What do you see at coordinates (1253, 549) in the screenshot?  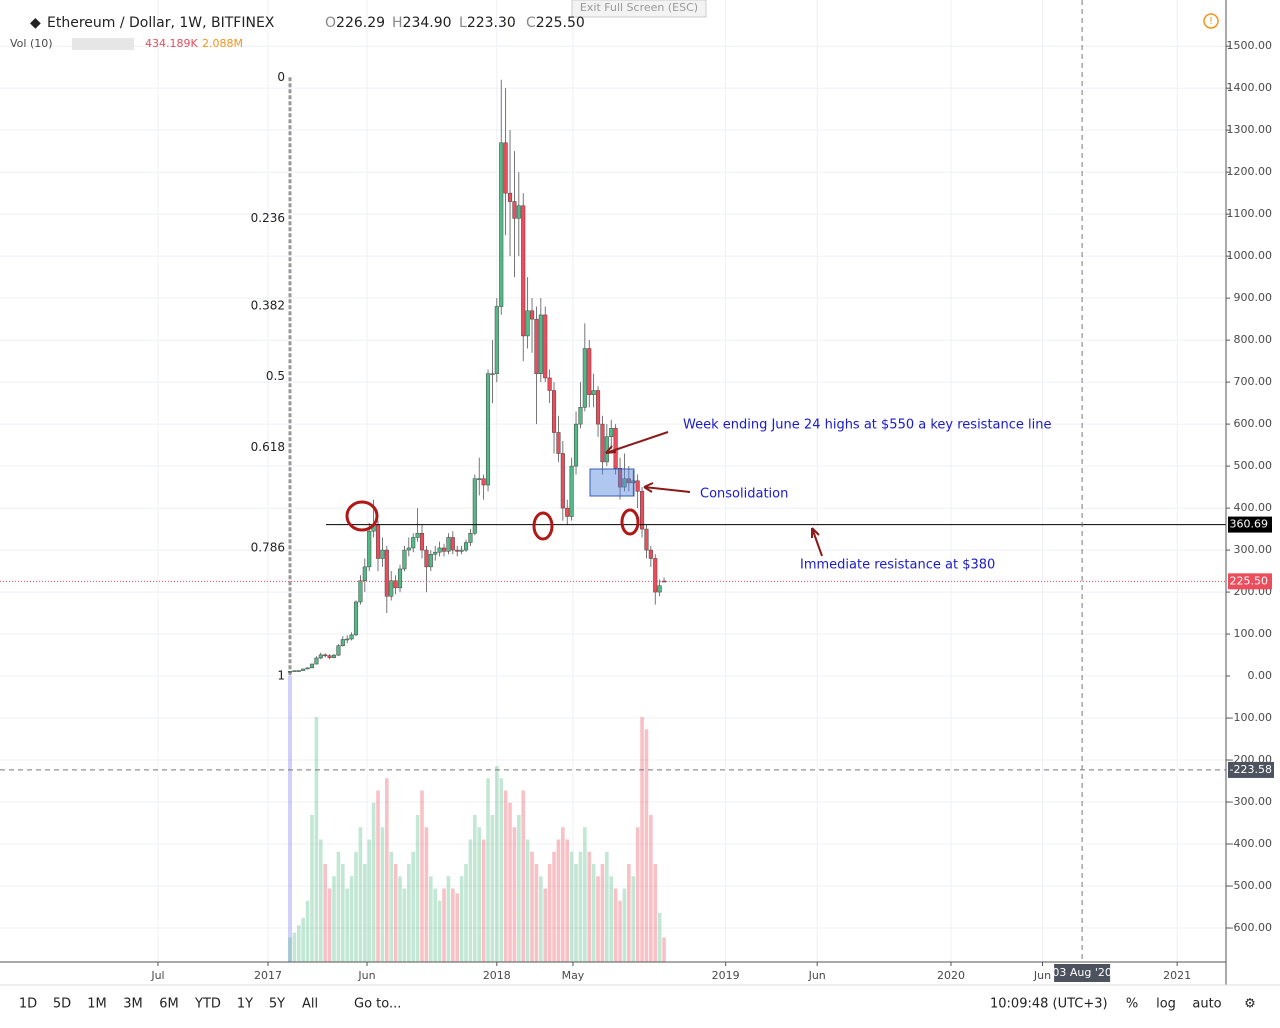 I see `y-tick-label: 300.00` at bounding box center [1253, 549].